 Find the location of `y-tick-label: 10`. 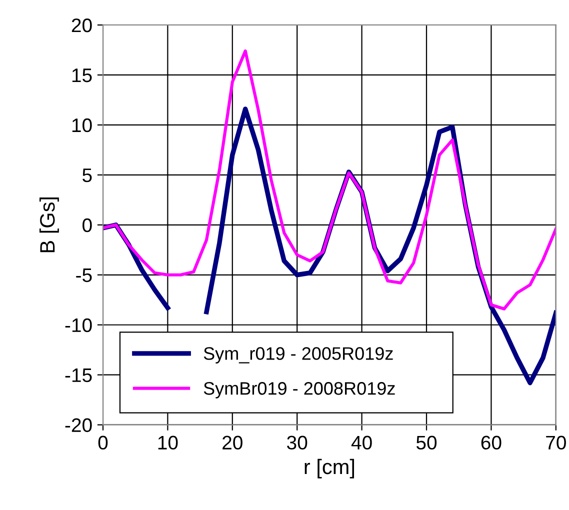

y-tick-label: 10 is located at coordinates (82, 125).